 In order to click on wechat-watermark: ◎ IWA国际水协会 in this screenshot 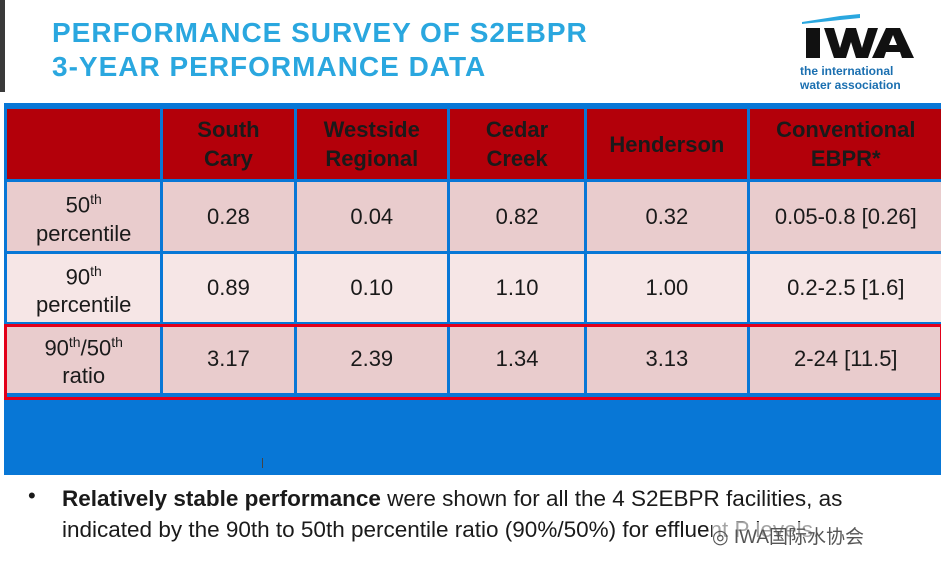, I will do `click(788, 535)`.